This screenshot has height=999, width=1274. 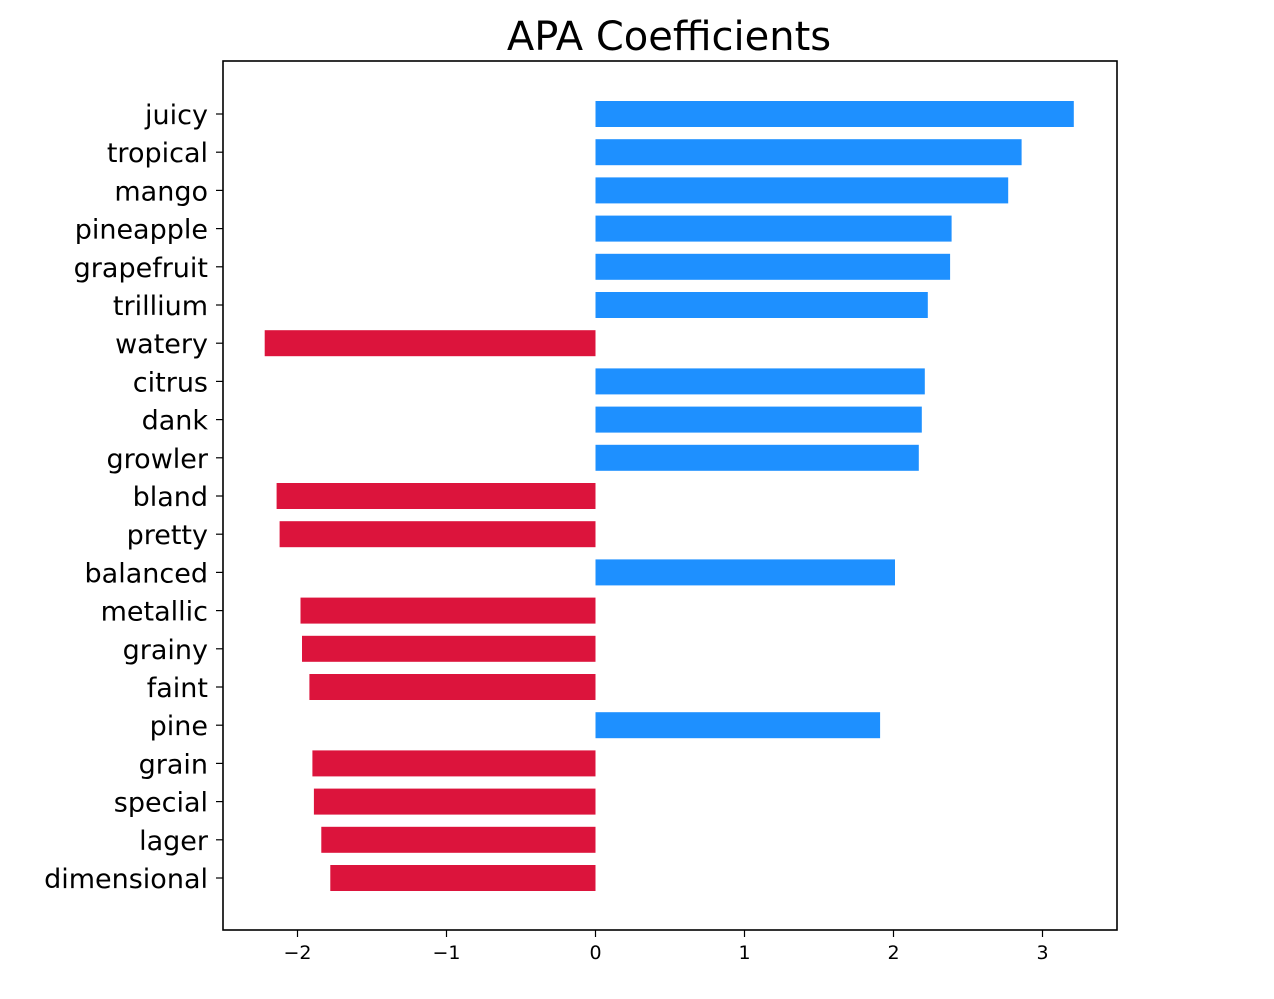 I want to click on y-tick-label-grainy: grainy, so click(x=165, y=650).